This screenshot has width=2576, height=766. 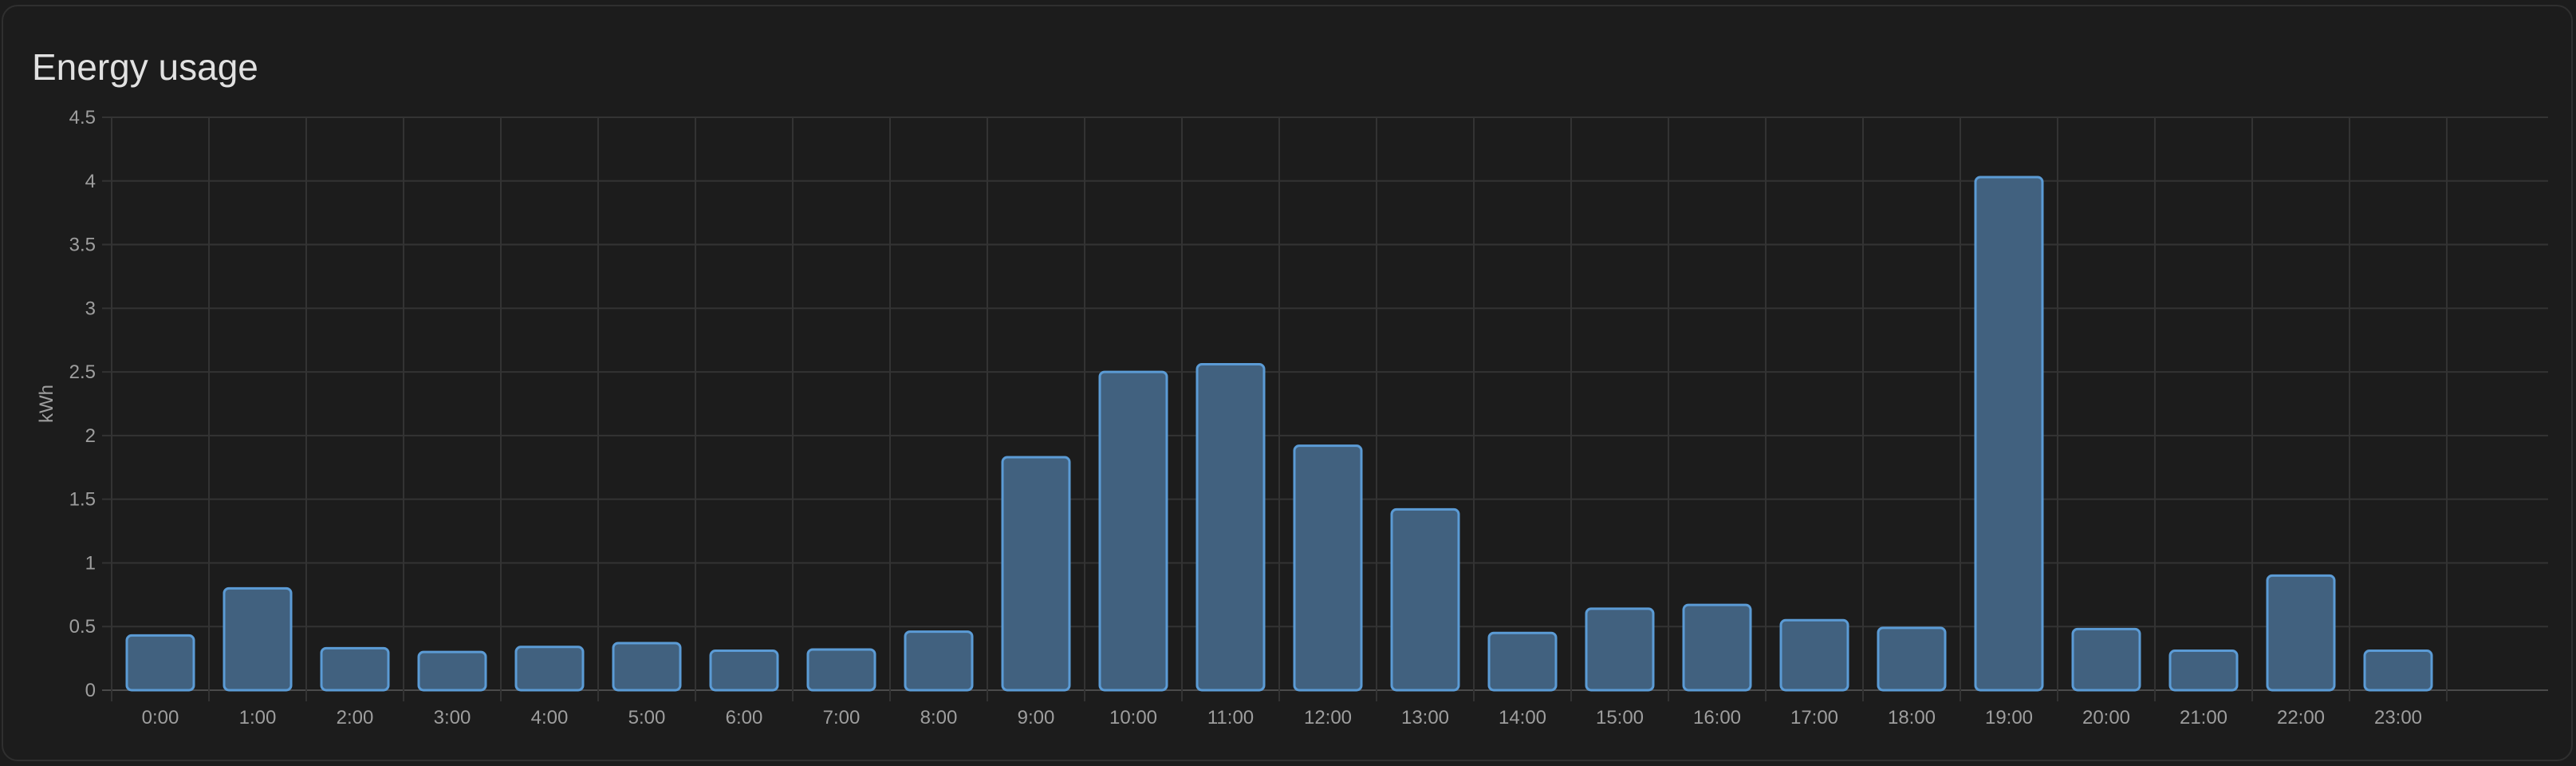 What do you see at coordinates (1522, 718) in the screenshot?
I see `x-tick-label: 14:00` at bounding box center [1522, 718].